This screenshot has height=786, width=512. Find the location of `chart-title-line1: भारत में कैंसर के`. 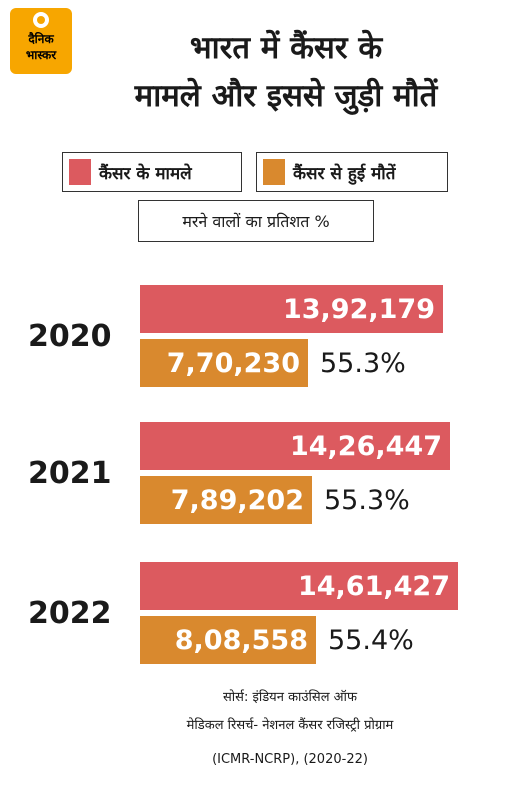

chart-title-line1: भारत में कैंसर के is located at coordinates (286, 48).